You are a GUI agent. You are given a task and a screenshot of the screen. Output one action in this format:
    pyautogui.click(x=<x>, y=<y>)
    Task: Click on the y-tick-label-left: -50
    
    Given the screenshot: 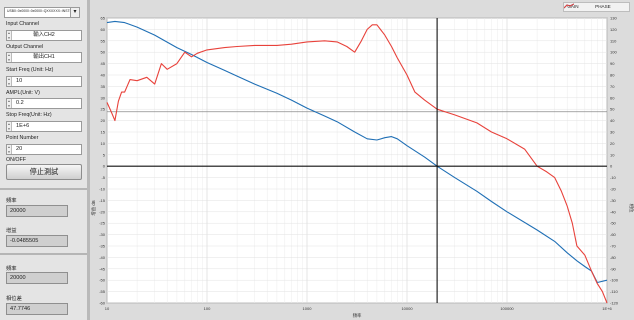 What is the action you would take?
    pyautogui.click(x=102, y=280)
    